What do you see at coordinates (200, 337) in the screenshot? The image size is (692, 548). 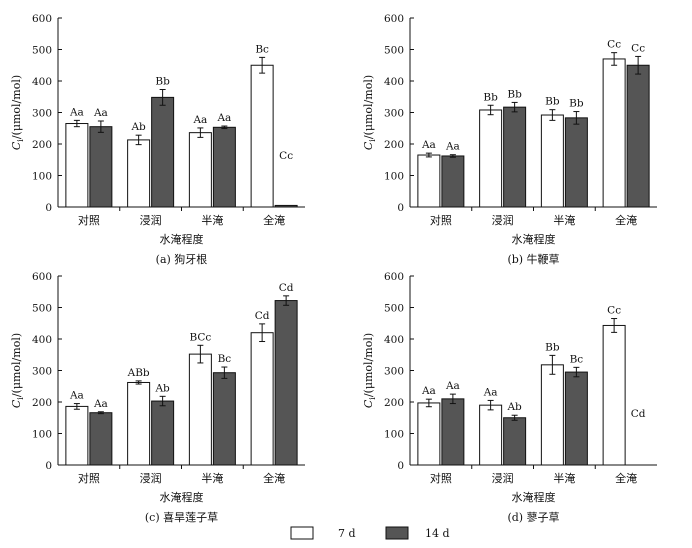 I see `data-label: BCc` at bounding box center [200, 337].